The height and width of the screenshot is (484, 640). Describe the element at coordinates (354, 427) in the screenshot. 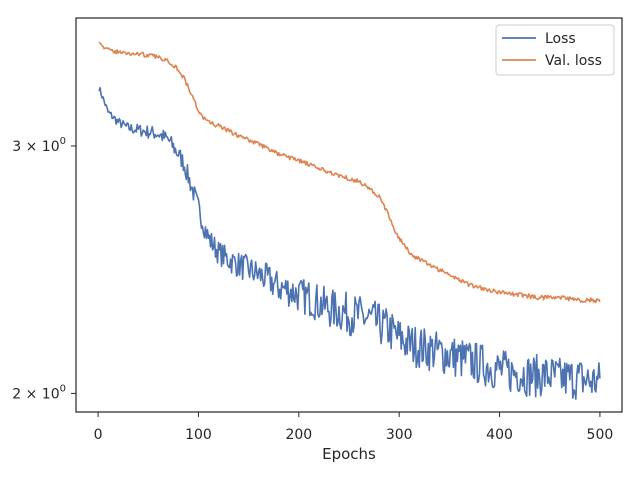

I see `x-axis: 0 100 200 300 400 500` at that location.